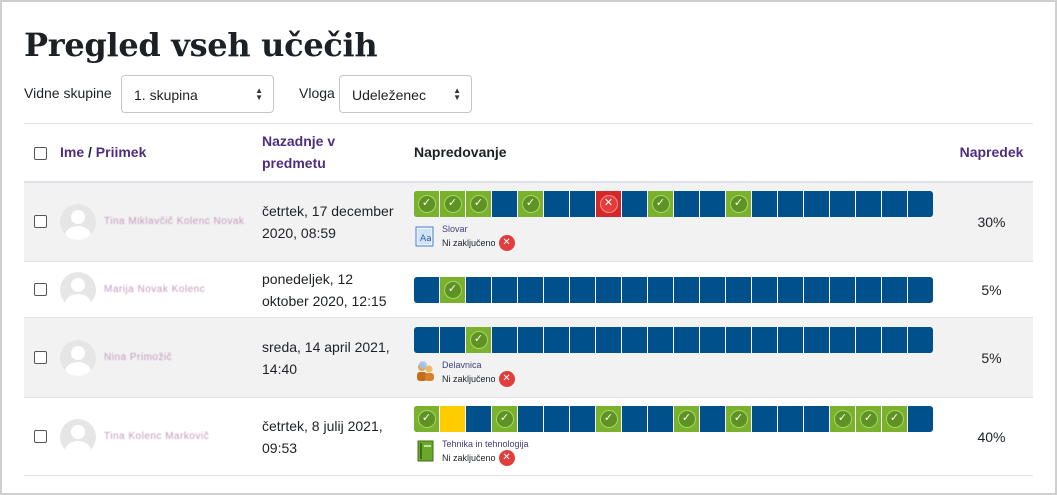 The width and height of the screenshot is (1057, 495). Describe the element at coordinates (462, 364) in the screenshot. I see `activity-title: Delavnica` at that location.